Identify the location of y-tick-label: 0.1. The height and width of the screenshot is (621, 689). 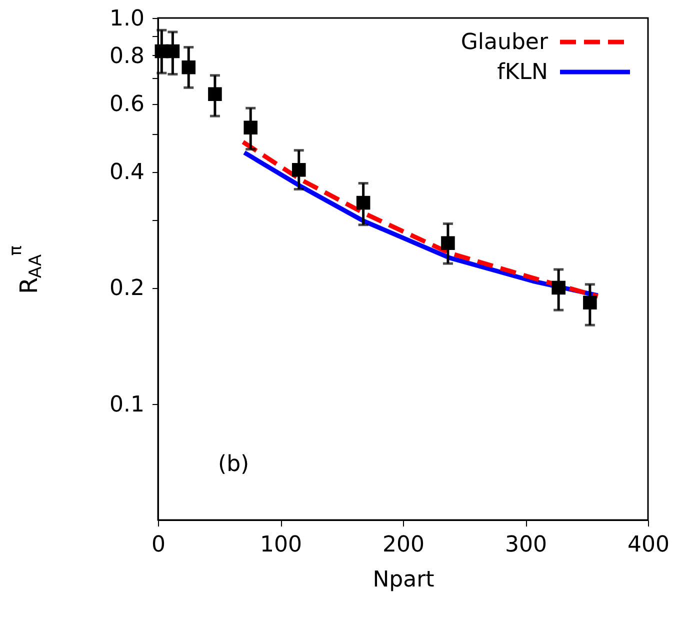
(127, 405).